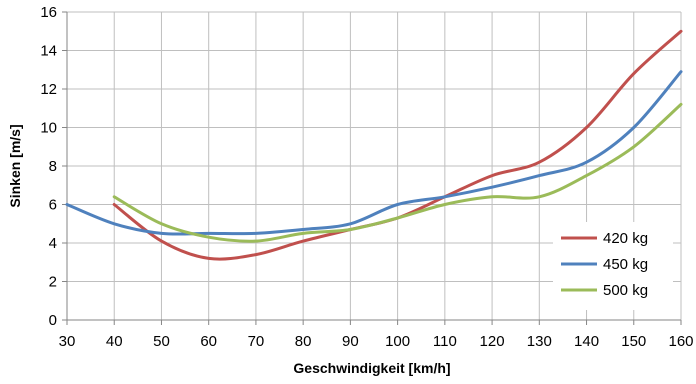  Describe the element at coordinates (15, 165) in the screenshot. I see `y-axis-title: Sinken [m/s]` at that location.